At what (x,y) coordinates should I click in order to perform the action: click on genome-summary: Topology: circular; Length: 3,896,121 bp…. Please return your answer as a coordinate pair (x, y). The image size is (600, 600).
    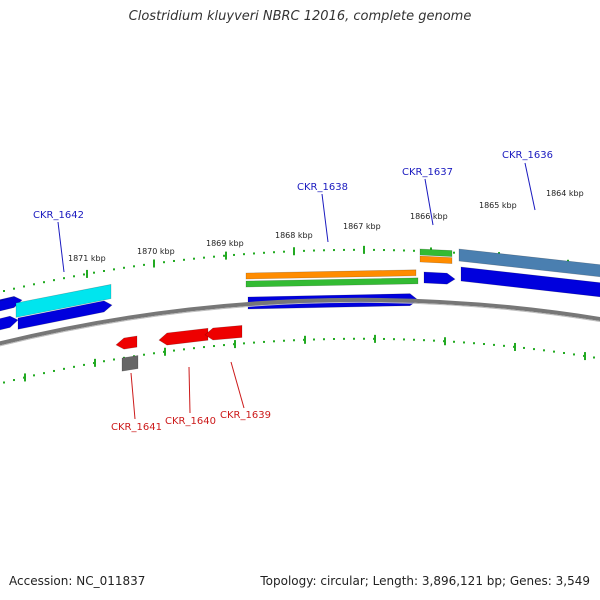
    Looking at the image, I should click on (425, 581).